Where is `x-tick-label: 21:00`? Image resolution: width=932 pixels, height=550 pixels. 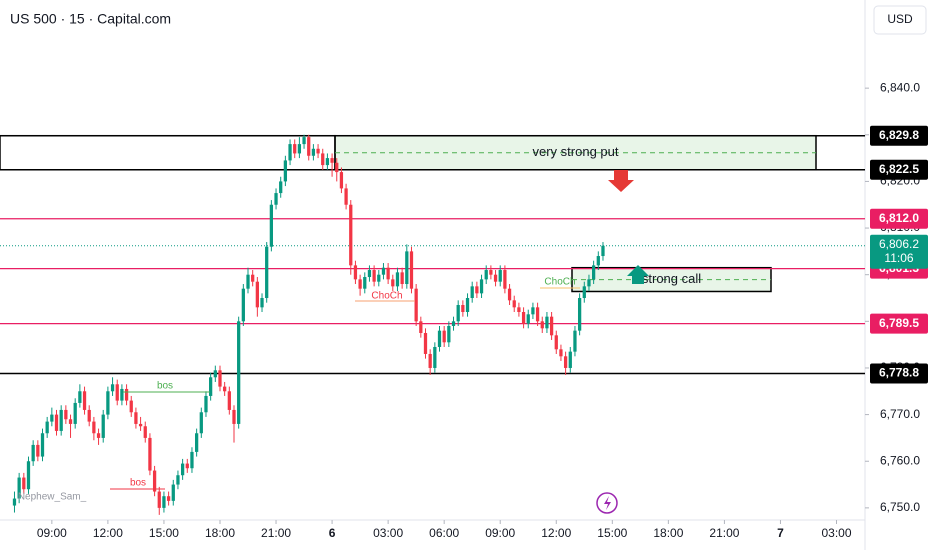
x-tick-label: 21:00 is located at coordinates (724, 533).